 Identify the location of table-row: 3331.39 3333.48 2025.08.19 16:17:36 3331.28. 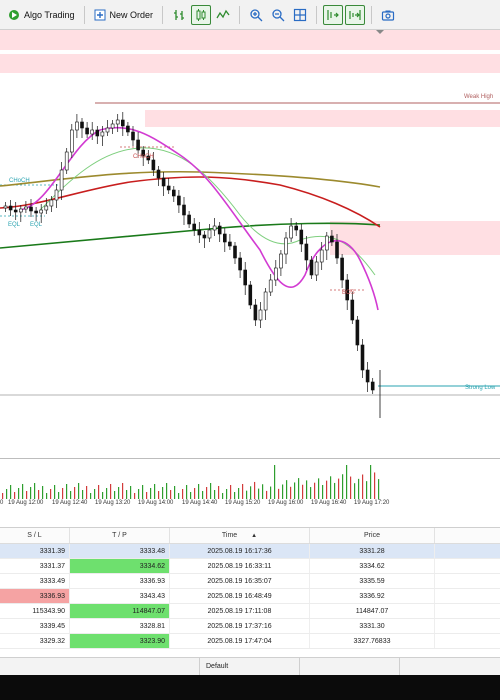
(250, 551).